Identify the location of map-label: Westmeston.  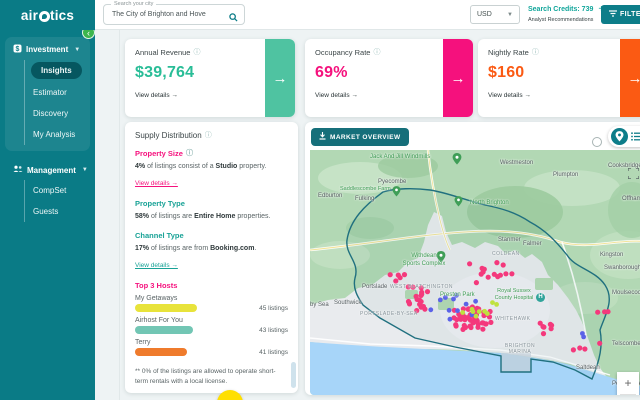
(517, 163).